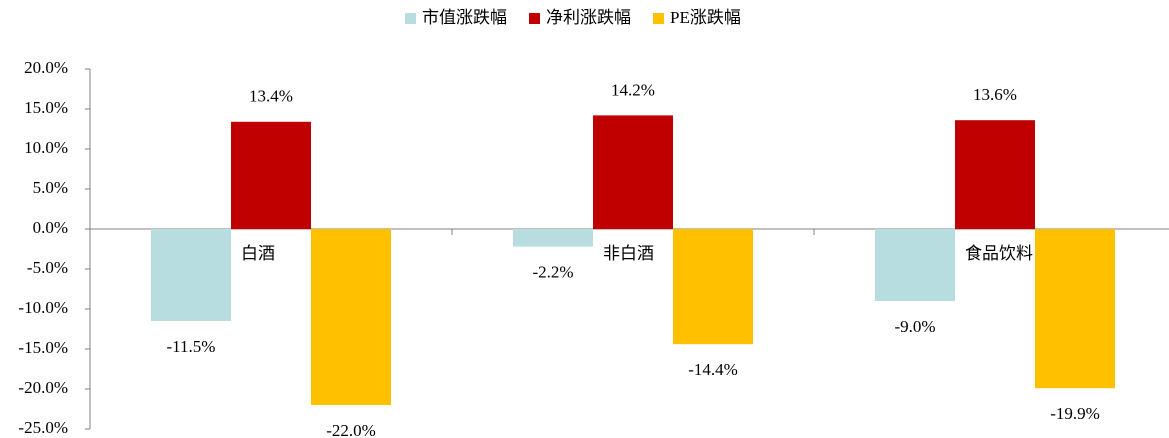 This screenshot has height=438, width=1169. Describe the element at coordinates (46, 67) in the screenshot. I see `y-tick-label: 20.0%` at that location.